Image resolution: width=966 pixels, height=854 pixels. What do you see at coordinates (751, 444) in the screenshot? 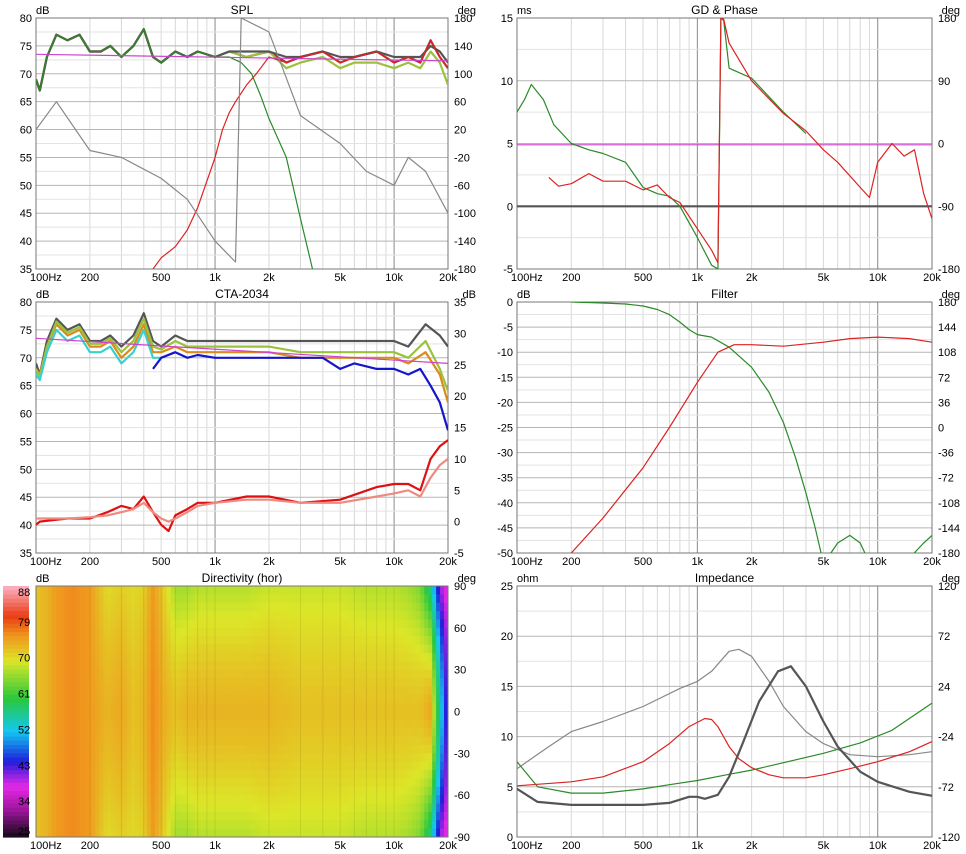
I see `series-line` at bounding box center [751, 444].